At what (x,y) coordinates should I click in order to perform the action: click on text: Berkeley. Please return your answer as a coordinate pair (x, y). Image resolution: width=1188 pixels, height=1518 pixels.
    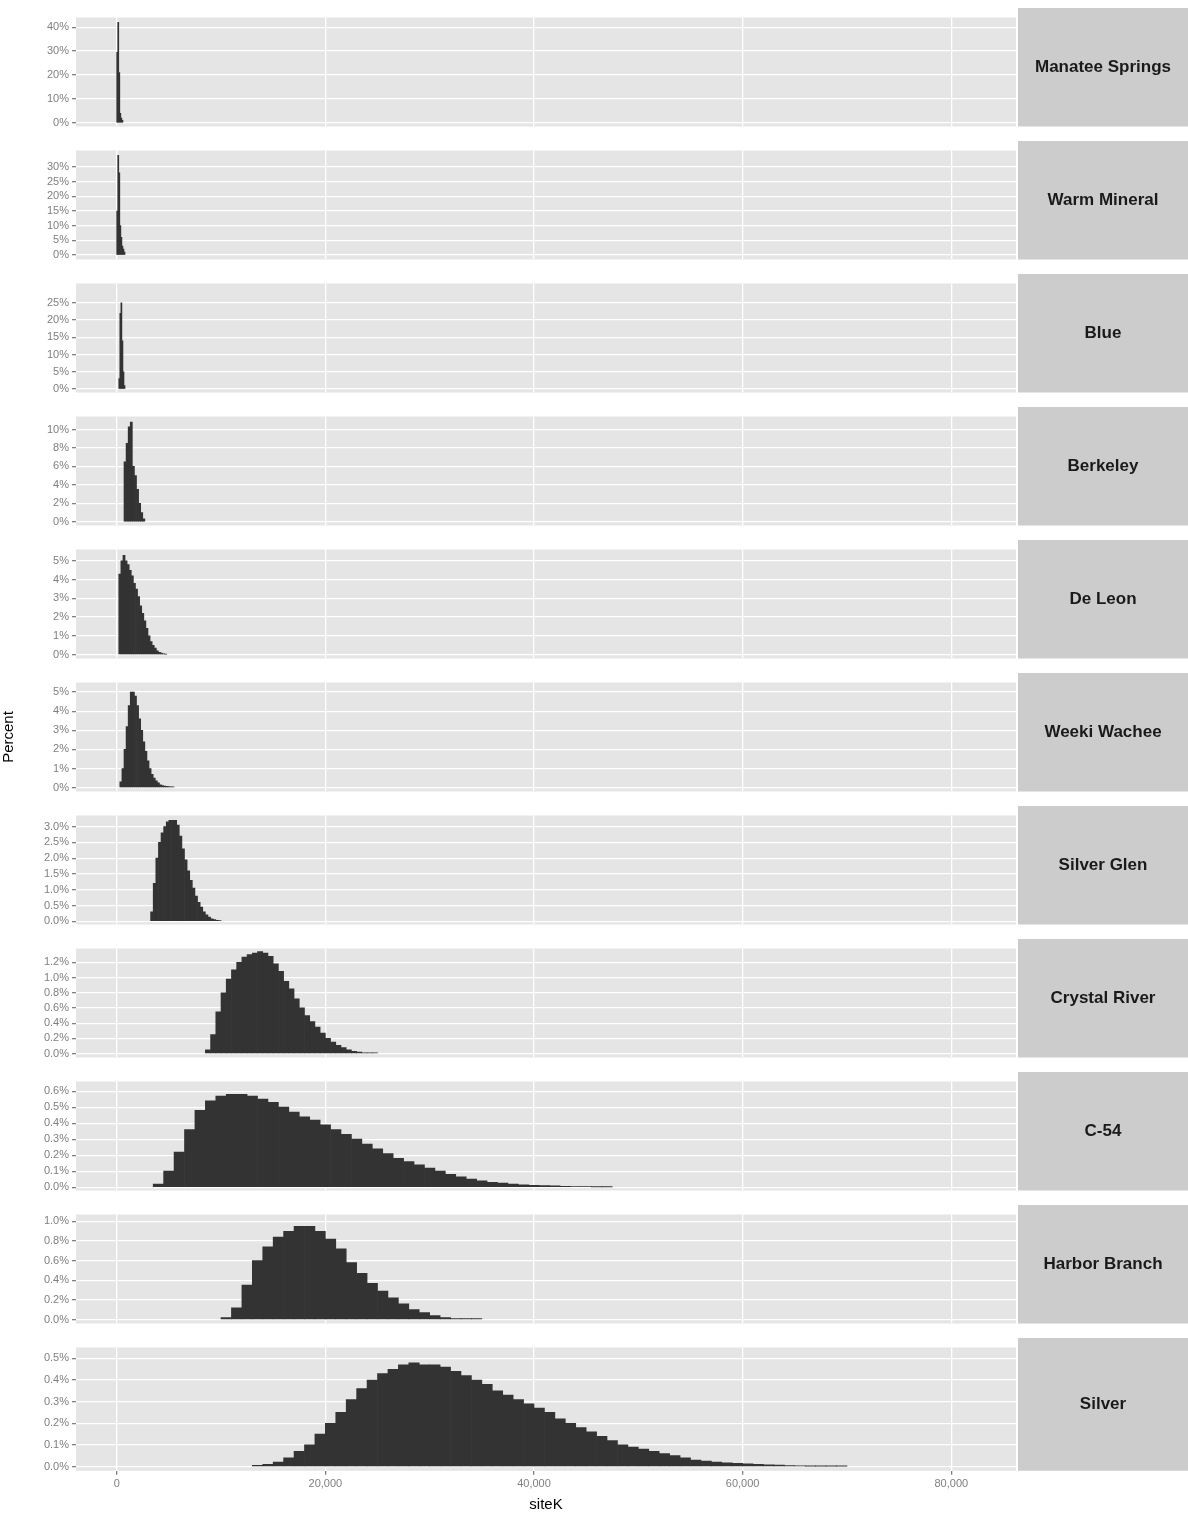
    Looking at the image, I should click on (1103, 465).